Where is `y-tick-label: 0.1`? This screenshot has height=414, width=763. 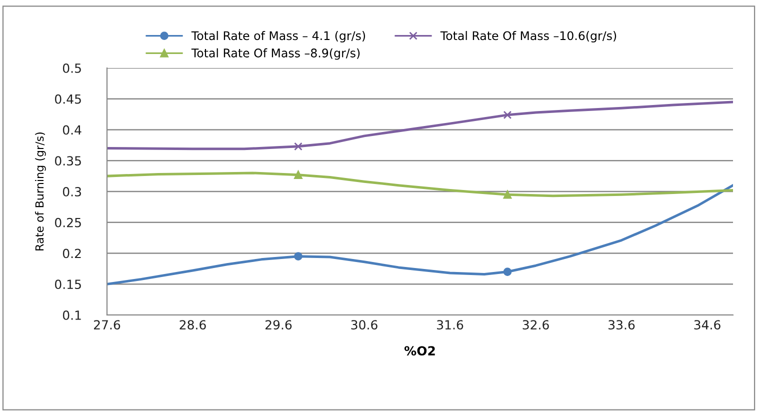 y-tick-label: 0.1 is located at coordinates (71, 315).